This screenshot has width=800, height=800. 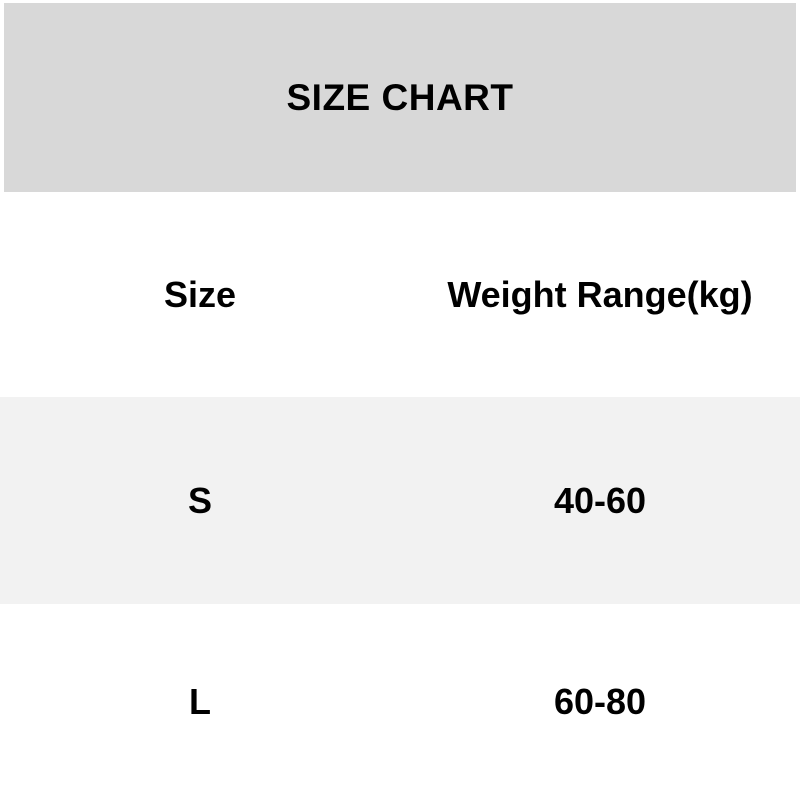 I want to click on weight-range-value: 40-60, so click(x=600, y=500).